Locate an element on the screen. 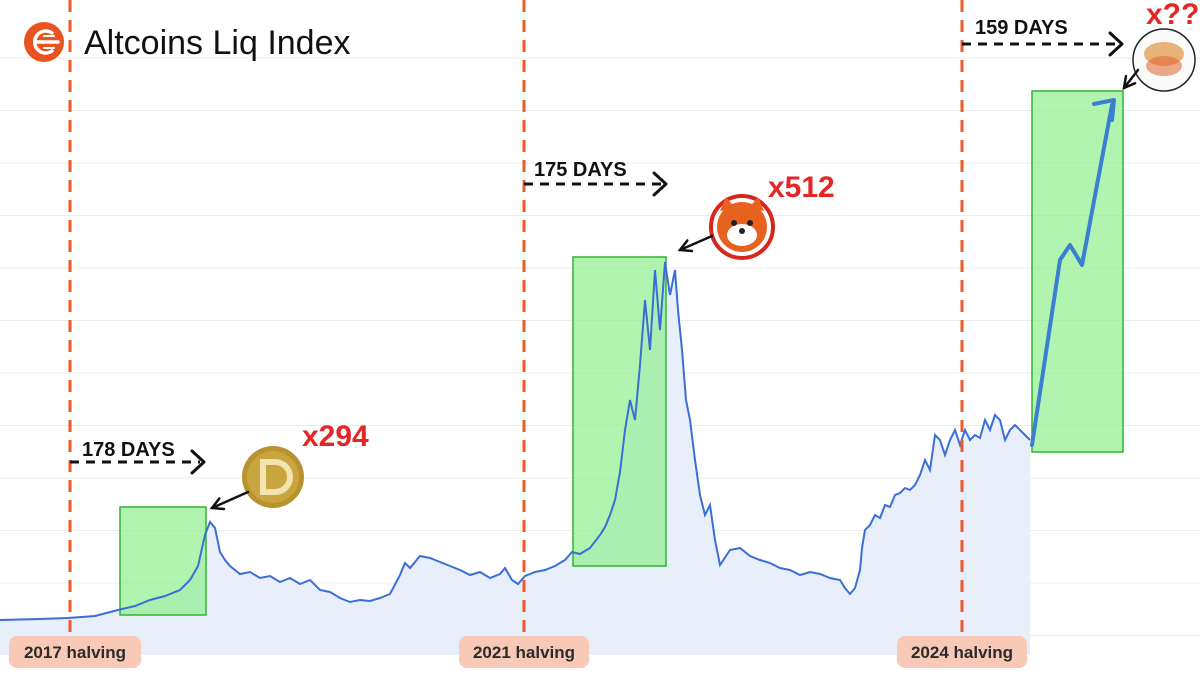 The width and height of the screenshot is (1200, 674). shiba-muzzle is located at coordinates (742, 235).